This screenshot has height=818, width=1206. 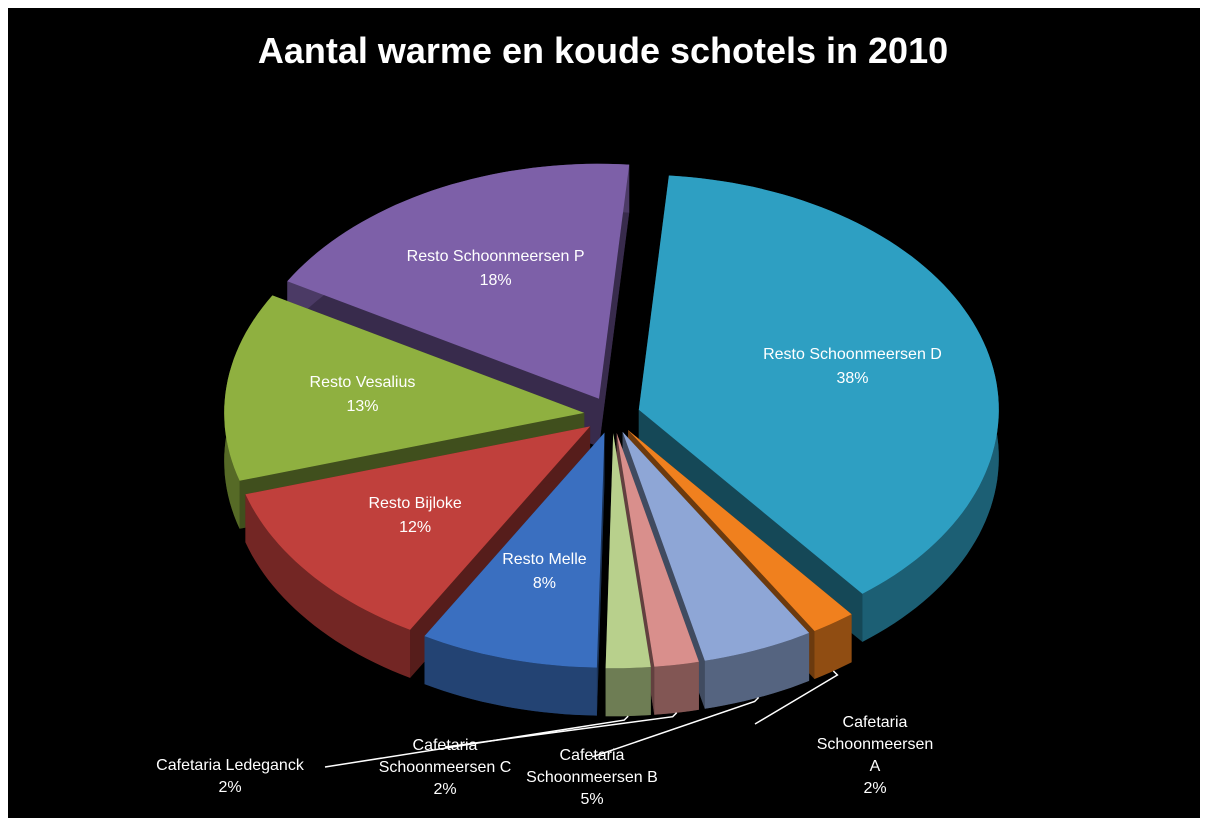 I want to click on slice-label: Resto Melle, so click(x=544, y=559).